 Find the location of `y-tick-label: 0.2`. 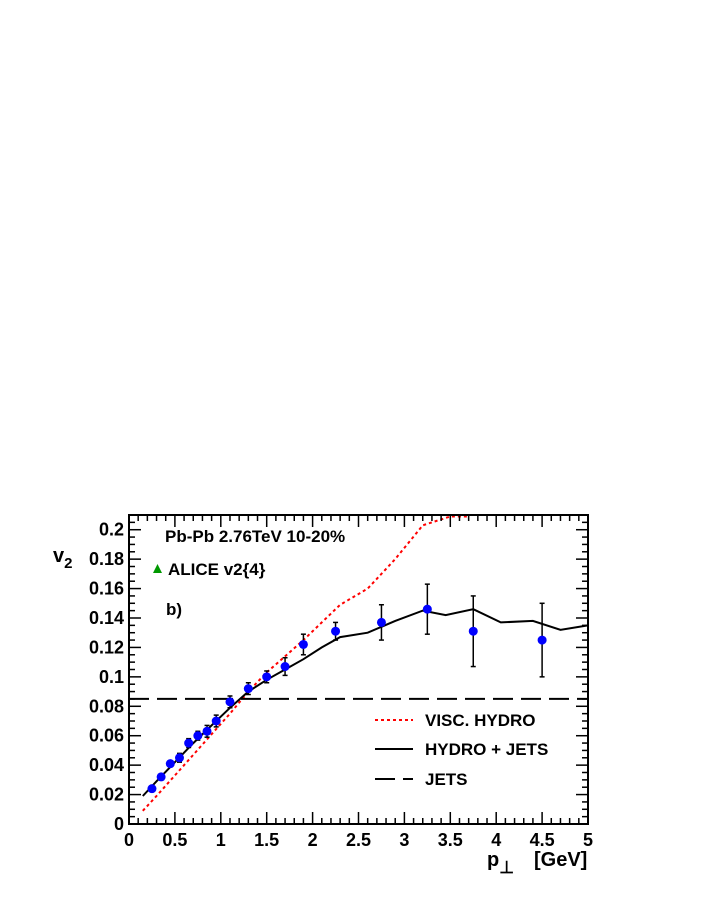

y-tick-label: 0.2 is located at coordinates (111, 530).